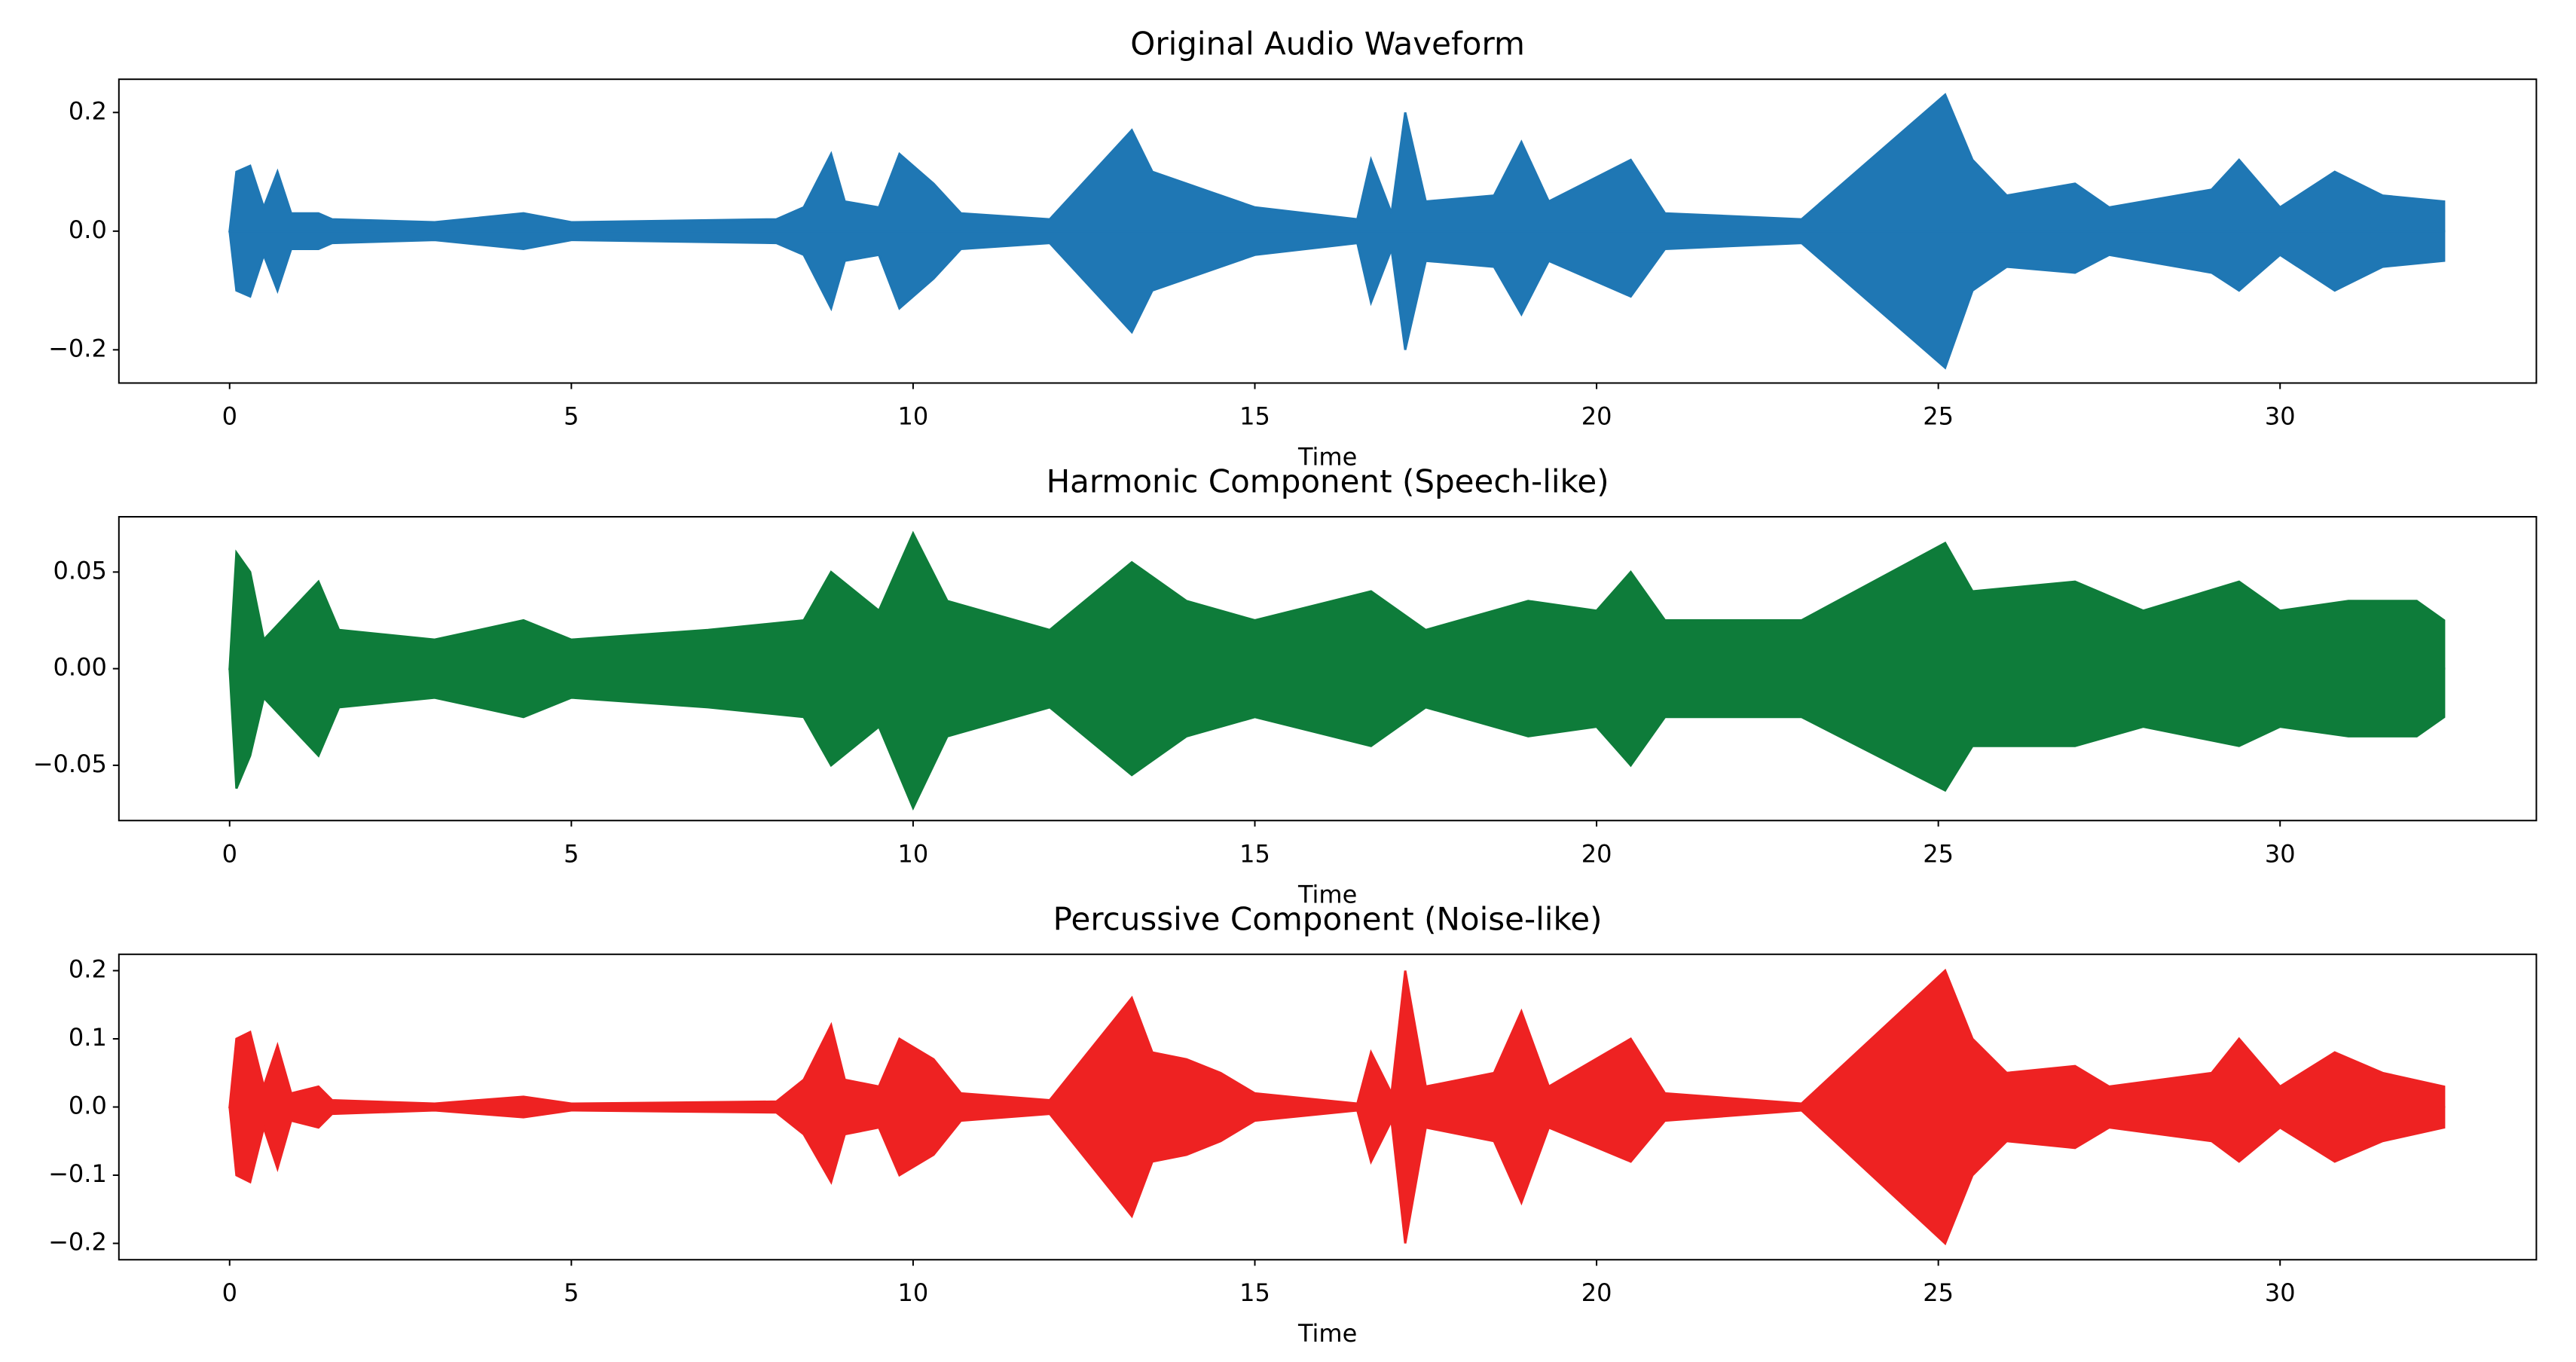  What do you see at coordinates (80, 570) in the screenshot?
I see `y-tick-label: 0.05` at bounding box center [80, 570].